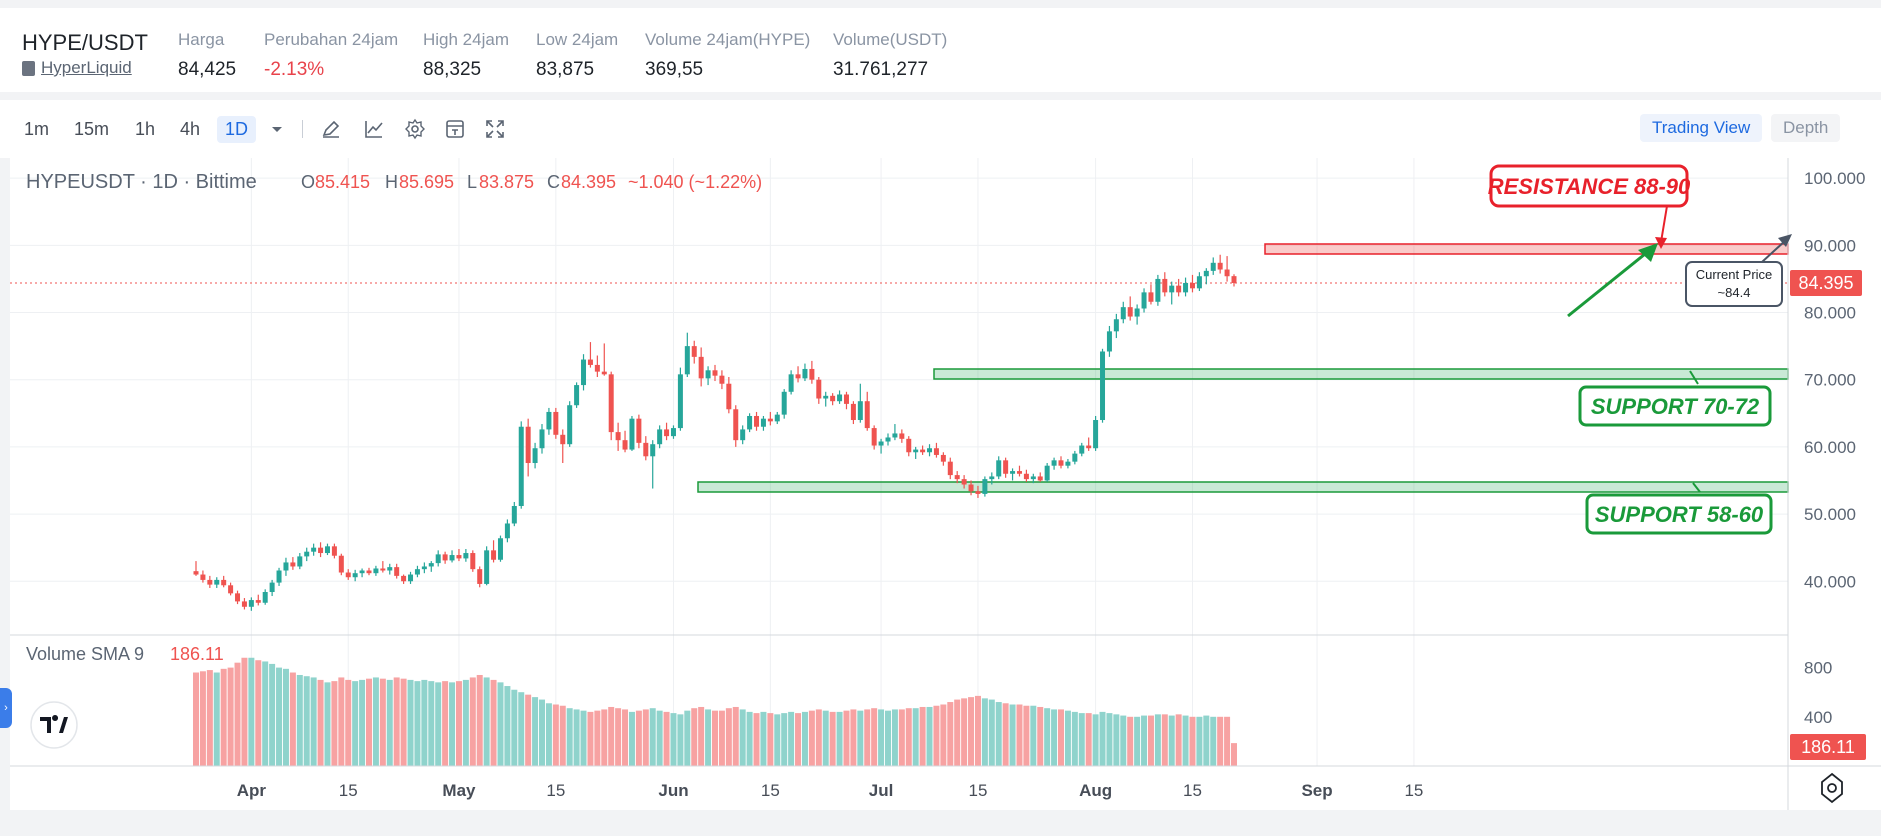 This screenshot has height=836, width=1881. I want to click on timeframe-1h: 1h, so click(145, 129).